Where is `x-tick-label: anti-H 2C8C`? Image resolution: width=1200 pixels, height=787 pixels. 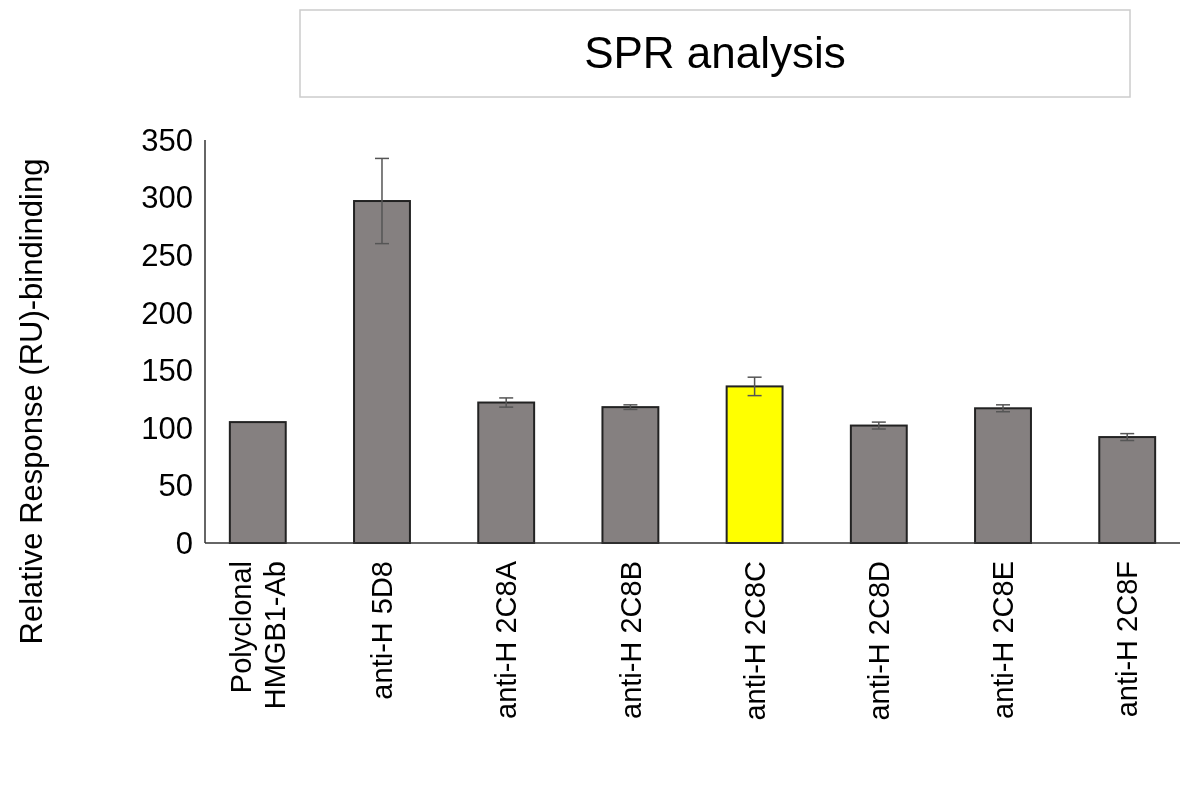
x-tick-label: anti-H 2C8C is located at coordinates (754, 641).